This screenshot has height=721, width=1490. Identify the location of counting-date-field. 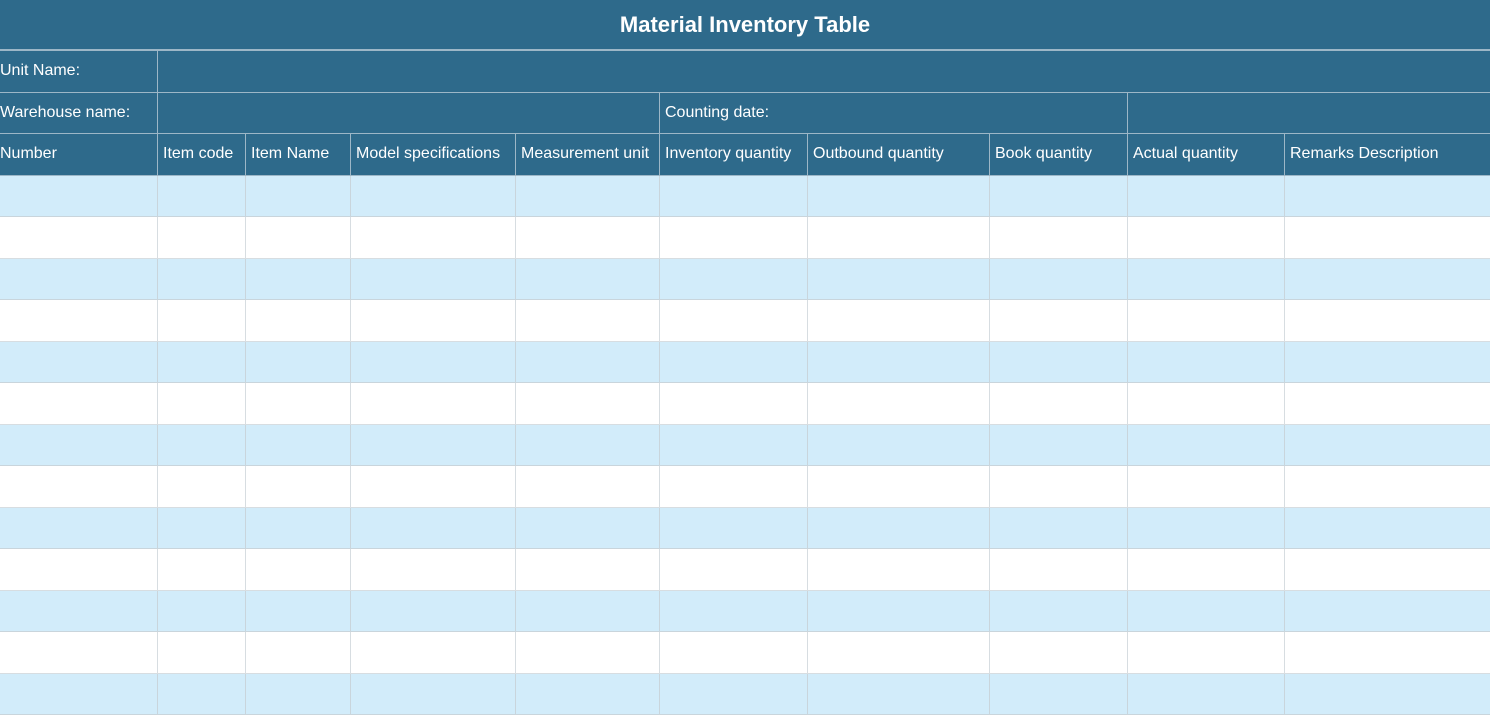
(1308, 112).